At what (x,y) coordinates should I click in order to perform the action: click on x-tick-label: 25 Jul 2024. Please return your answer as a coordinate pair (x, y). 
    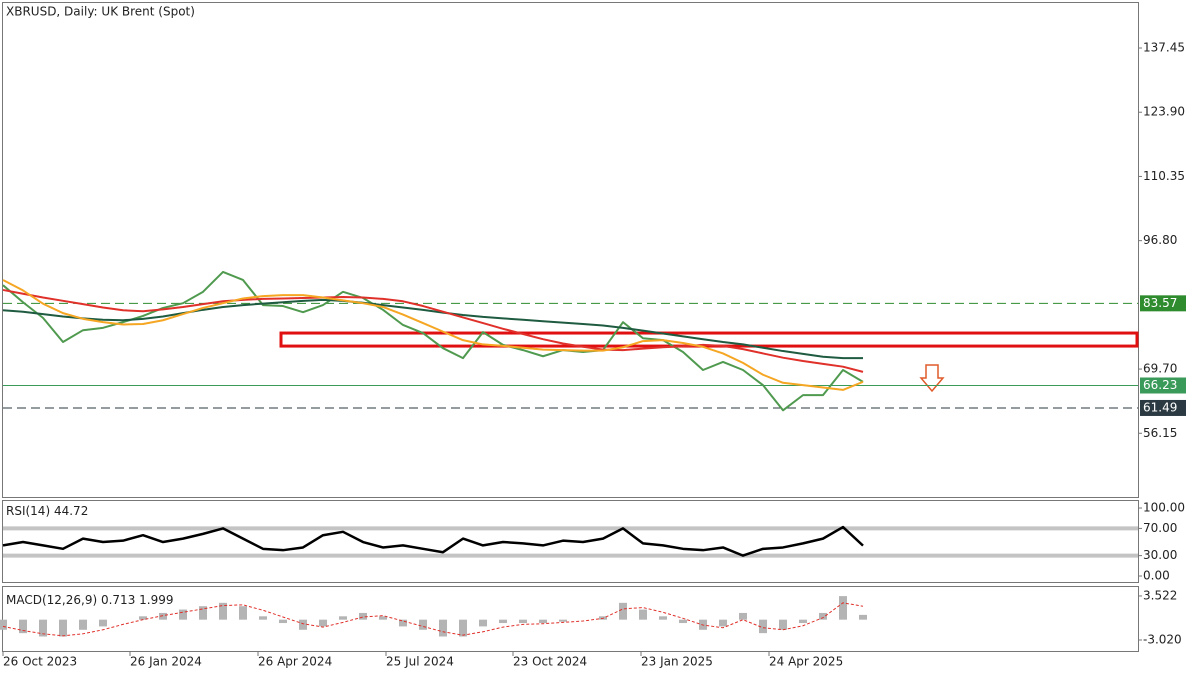
    Looking at the image, I should click on (420, 662).